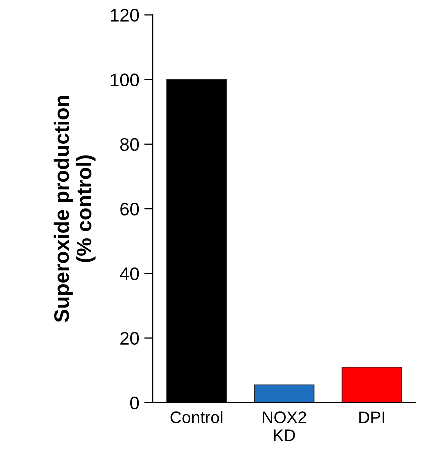 Image resolution: width=431 pixels, height=474 pixels. What do you see at coordinates (372, 418) in the screenshot?
I see `x-tick-label: DPI` at bounding box center [372, 418].